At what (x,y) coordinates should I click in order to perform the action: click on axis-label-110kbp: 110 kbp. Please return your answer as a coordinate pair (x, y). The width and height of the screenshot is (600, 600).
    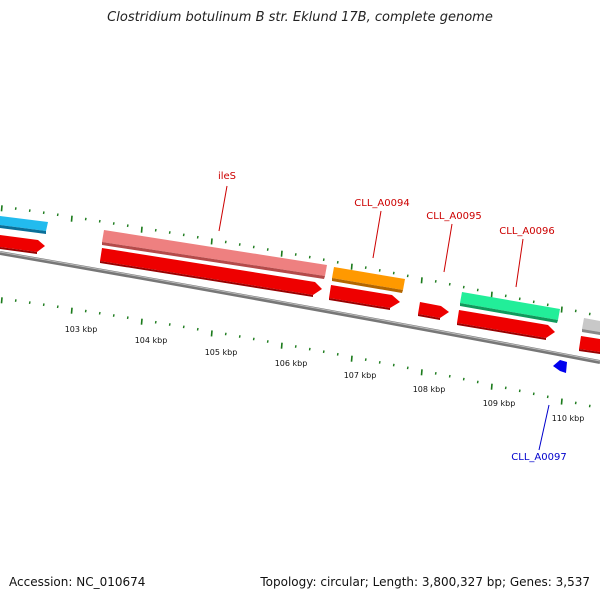
    Looking at the image, I should click on (568, 418).